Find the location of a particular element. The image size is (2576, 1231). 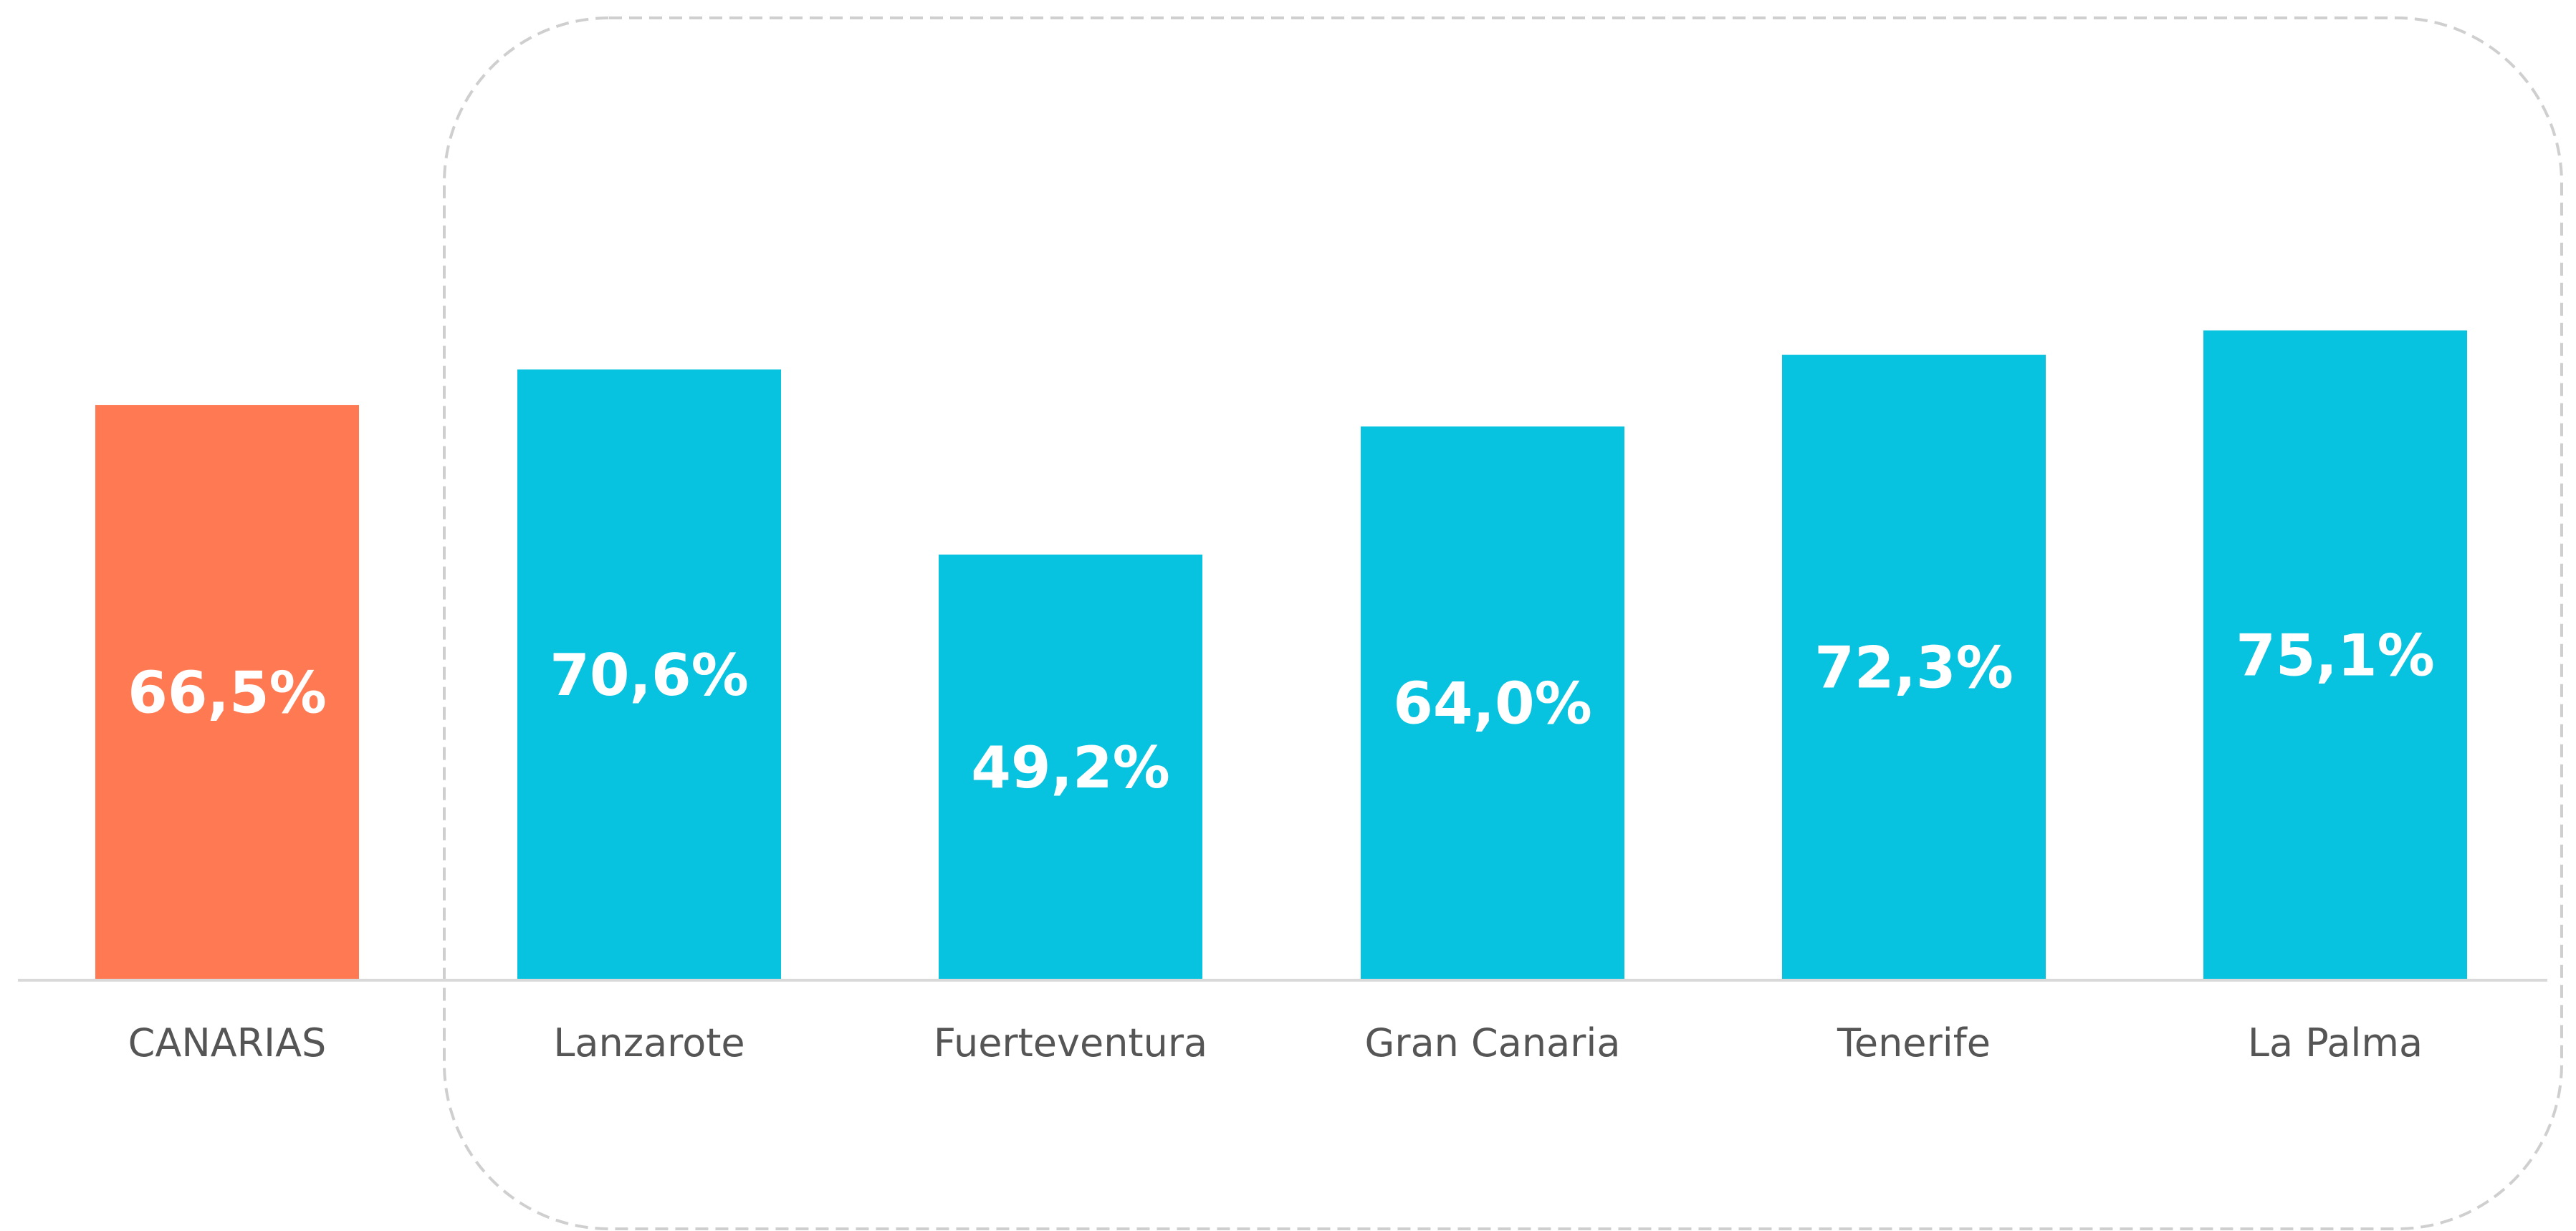

bar-lanzarote is located at coordinates (649, 674).